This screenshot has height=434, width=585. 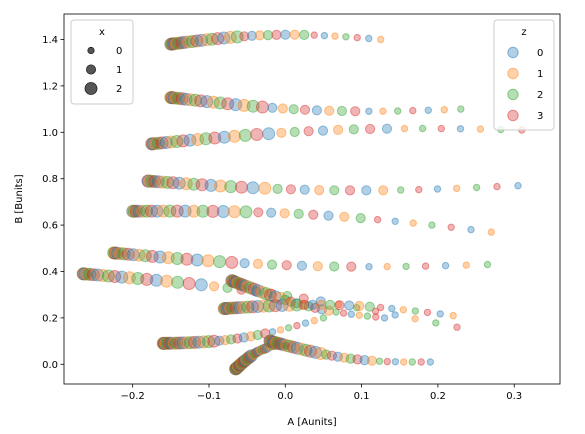 What do you see at coordinates (53, 203) in the screenshot?
I see `y-axis-ticks: 0.0 0.2 0.4 0.6 0.8 1.0 1.2 1.4` at bounding box center [53, 203].